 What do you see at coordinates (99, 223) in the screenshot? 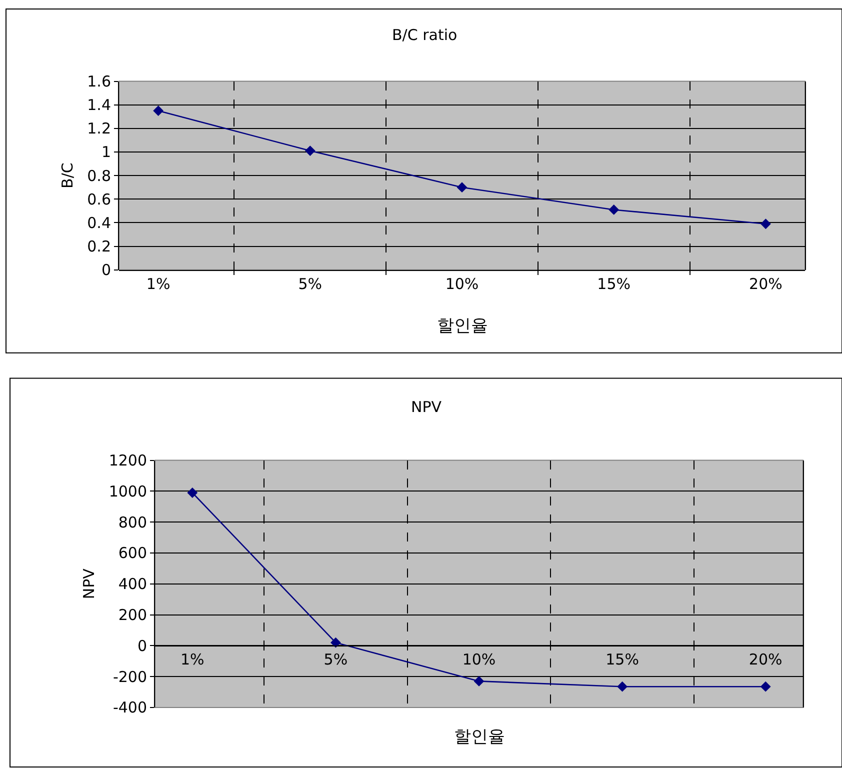
I see `y-tick-label: 0.4` at bounding box center [99, 223].